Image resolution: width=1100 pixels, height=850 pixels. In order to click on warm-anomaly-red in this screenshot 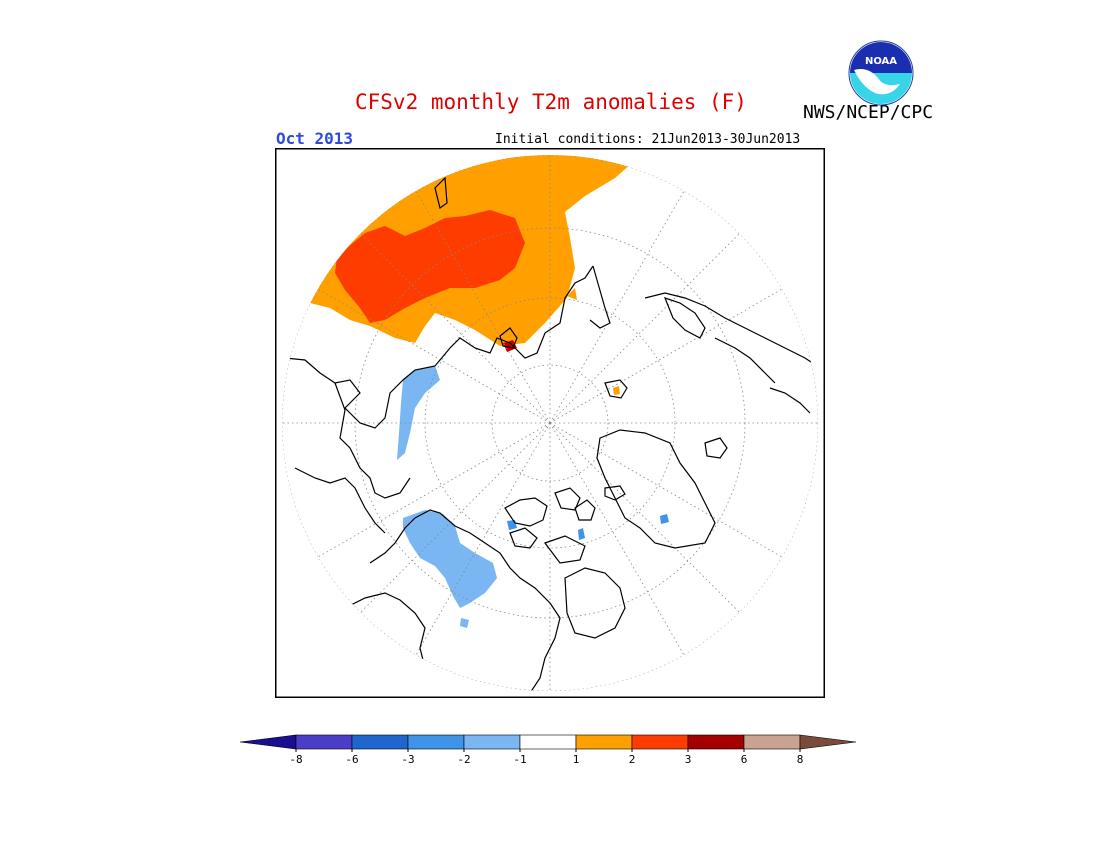, I will do `click(430, 266)`.